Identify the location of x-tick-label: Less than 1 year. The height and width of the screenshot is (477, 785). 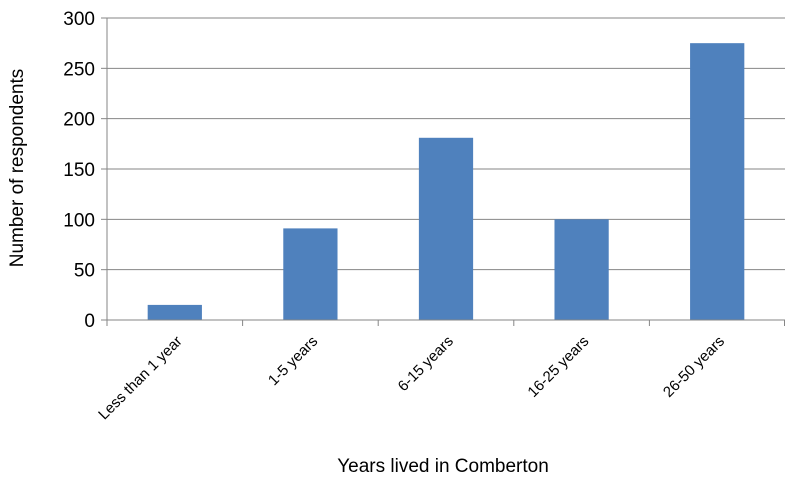
(140, 378).